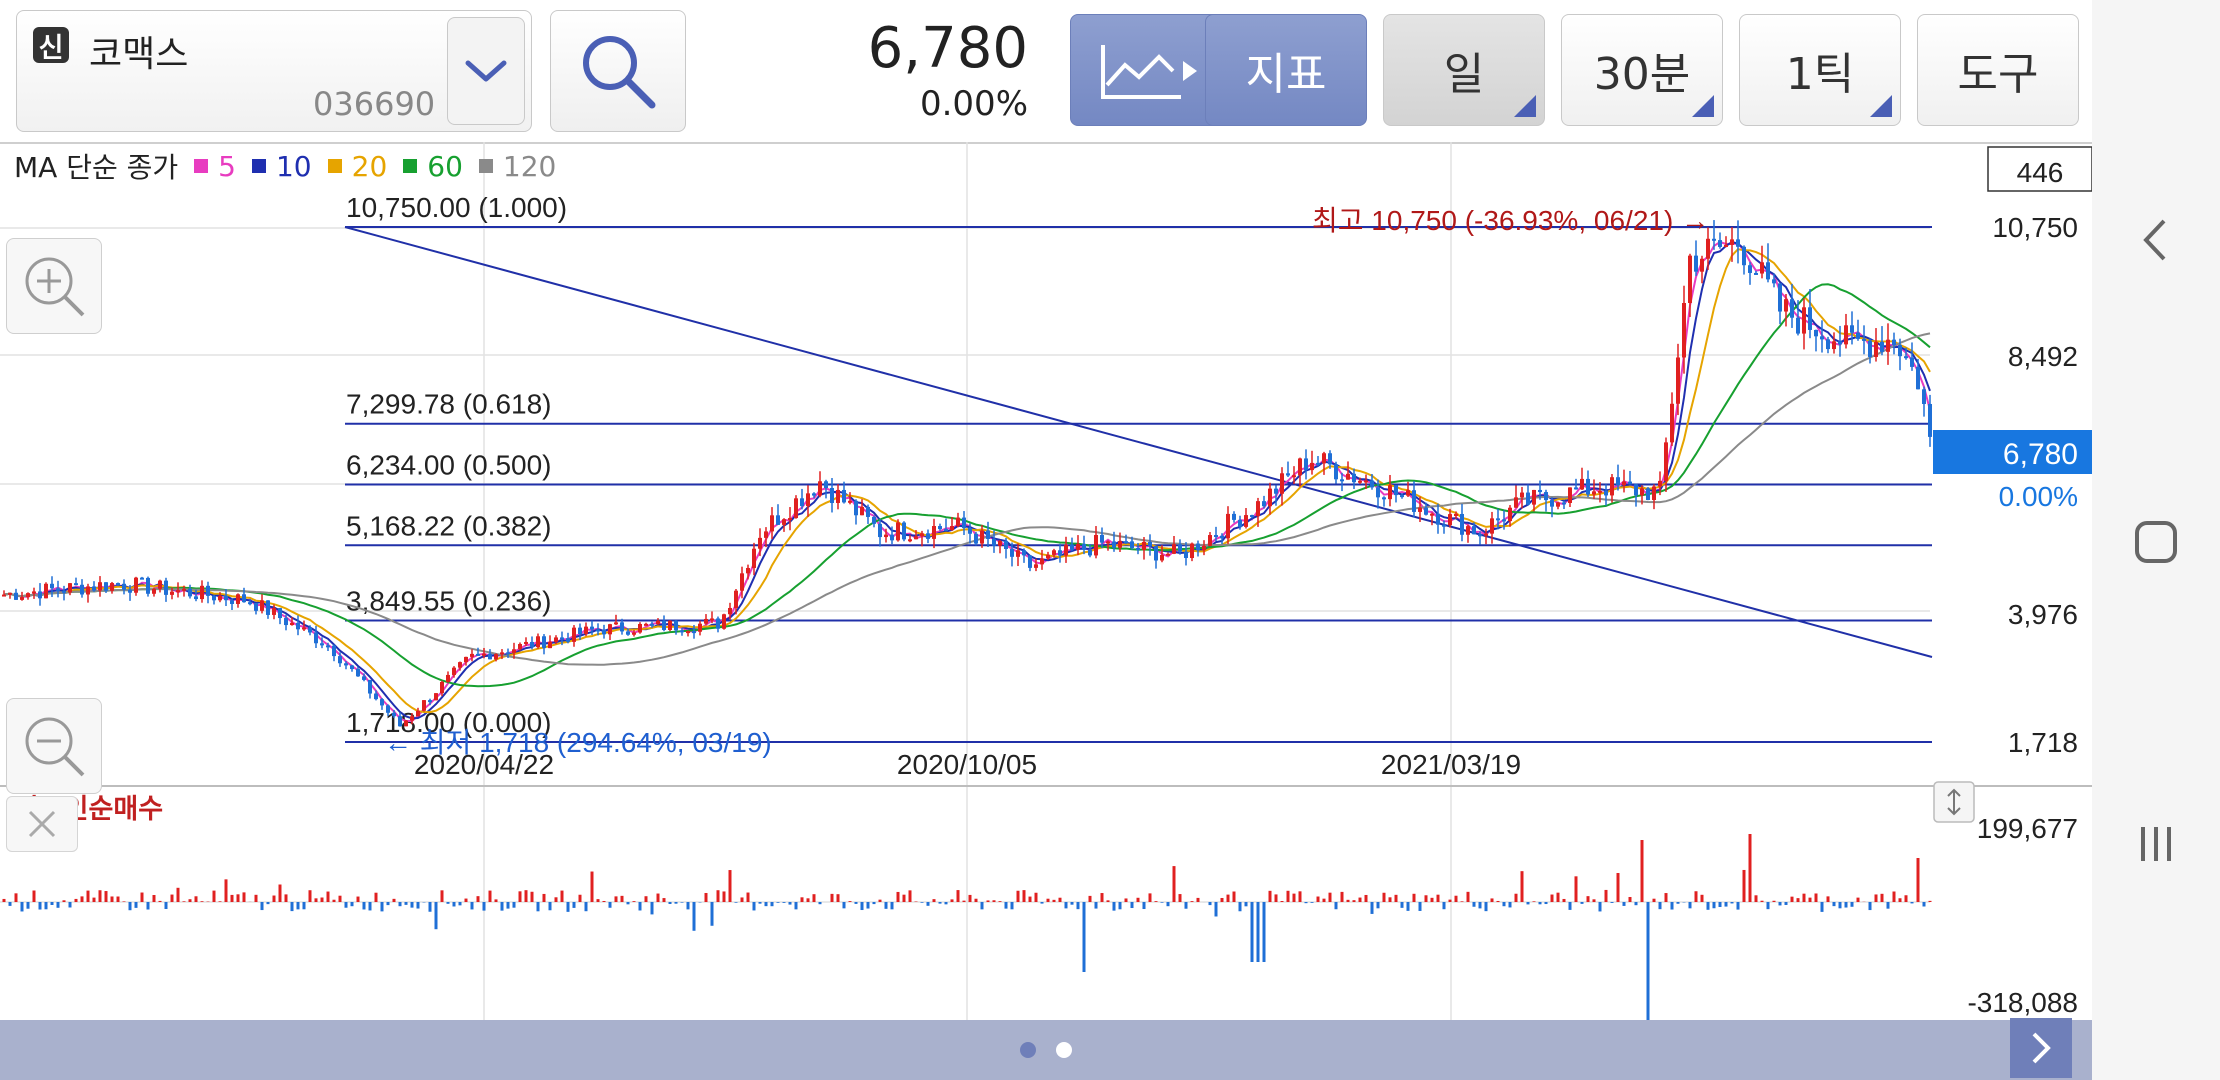 The image size is (2220, 1080). I want to click on home-square-icon, so click(2156, 542).